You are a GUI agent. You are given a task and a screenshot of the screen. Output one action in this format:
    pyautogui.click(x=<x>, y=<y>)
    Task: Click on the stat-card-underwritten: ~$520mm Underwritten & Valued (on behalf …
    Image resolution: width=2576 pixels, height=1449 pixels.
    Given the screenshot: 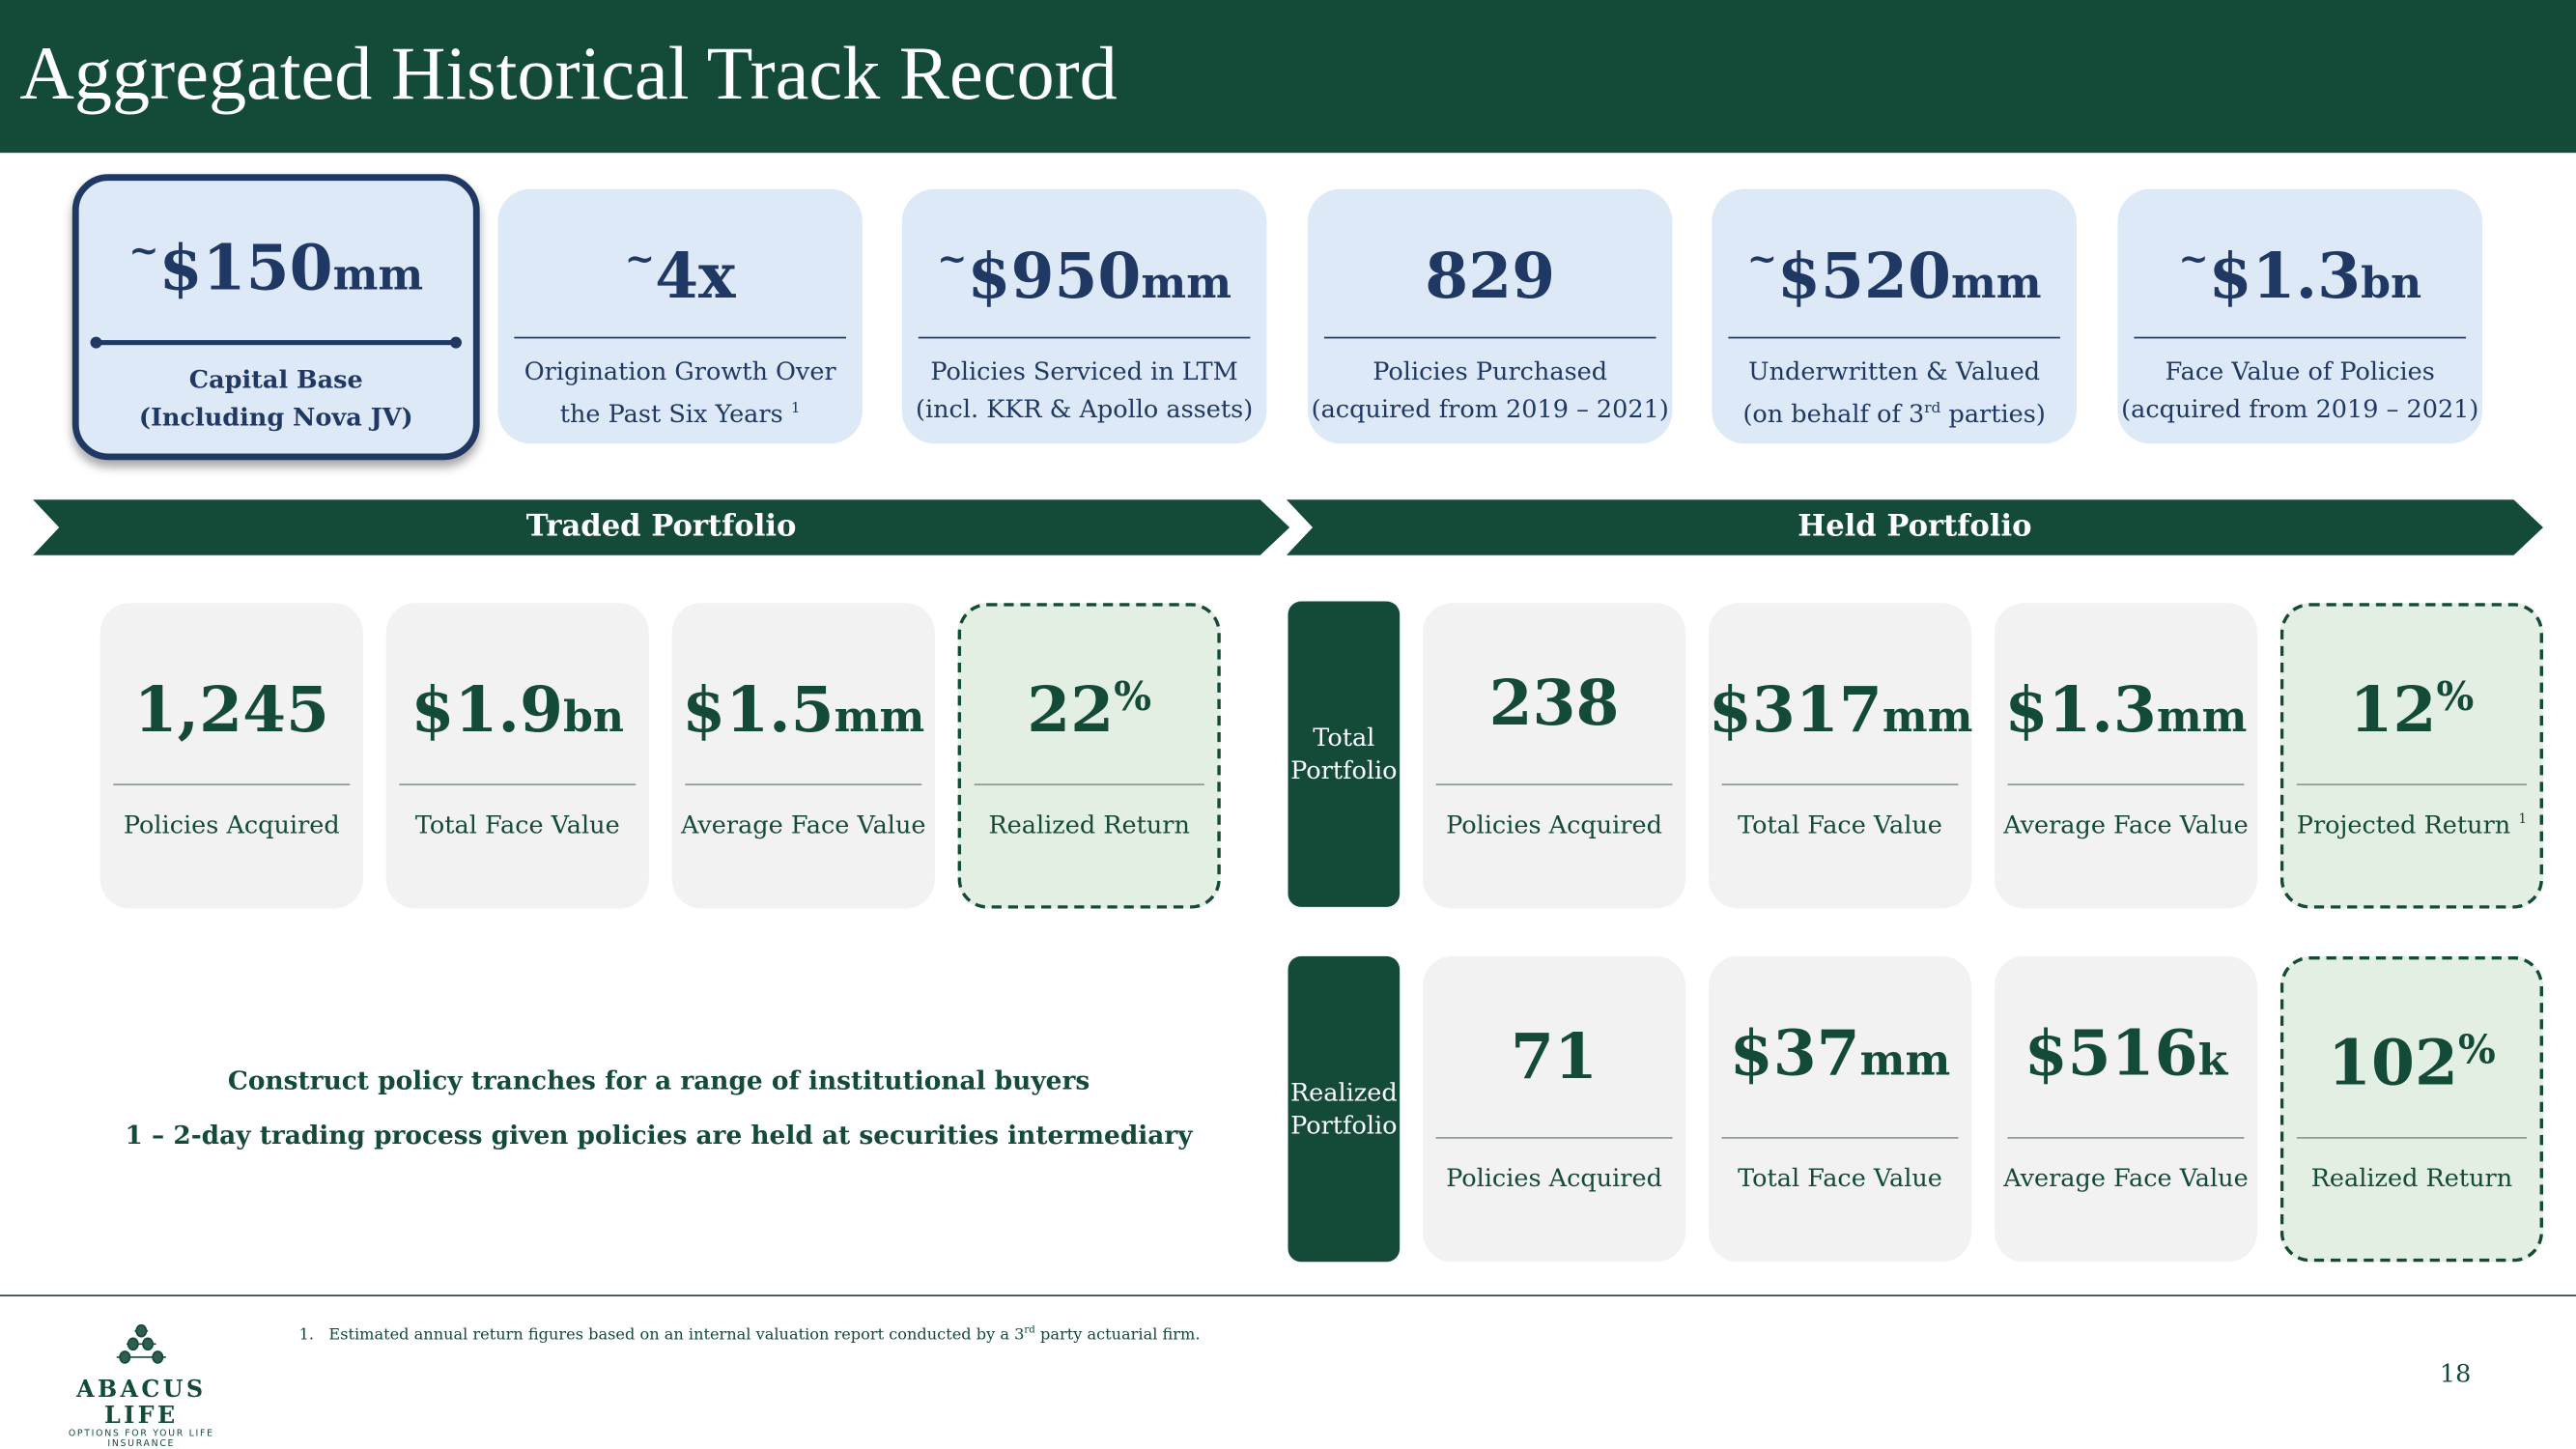 What is the action you would take?
    pyautogui.click(x=1894, y=316)
    